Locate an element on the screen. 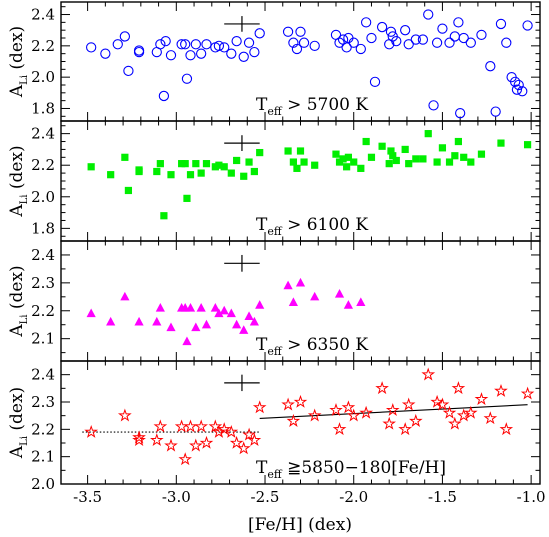 Image resolution: width=549 pixels, height=537 pixels. x-axis-title: [Fe/H] (dex) is located at coordinates (300, 525).